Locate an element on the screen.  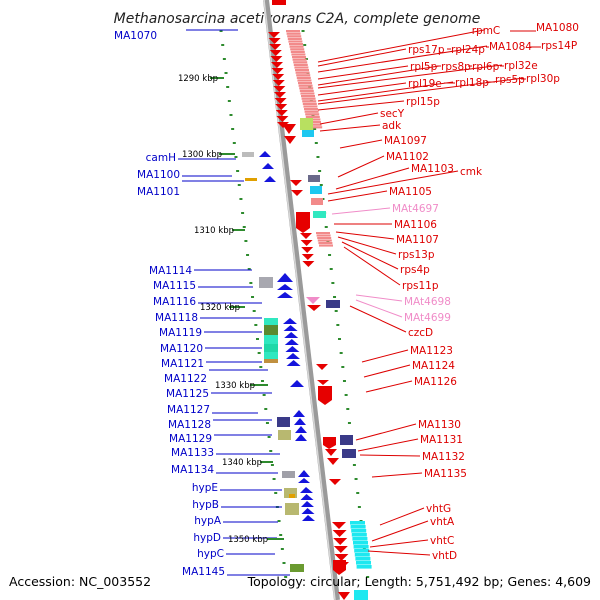
right-gene-label: MA1124 is located at coordinates (433, 366).